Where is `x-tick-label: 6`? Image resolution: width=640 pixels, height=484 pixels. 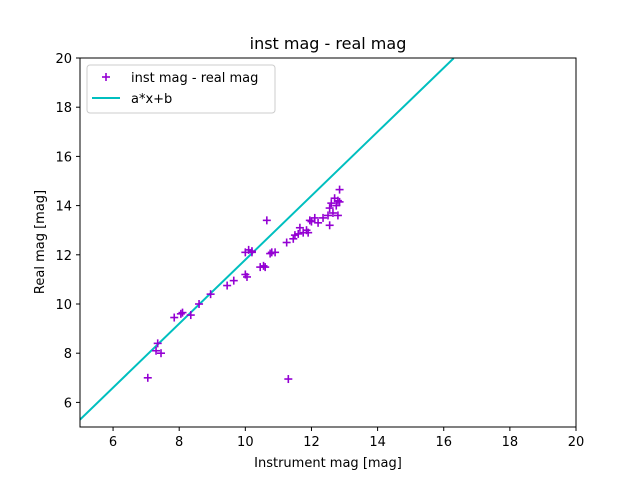
x-tick-label: 6 is located at coordinates (113, 442).